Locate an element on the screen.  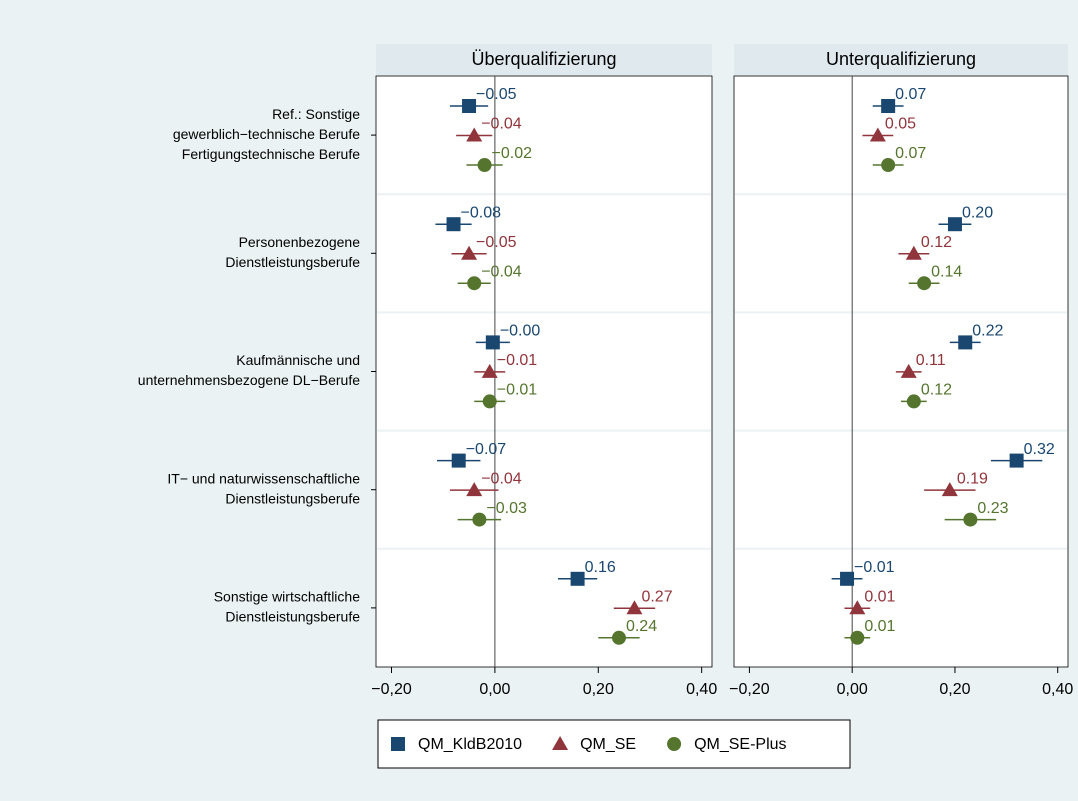
y-tick-label: gewerblich−technische Berufe is located at coordinates (266, 134).